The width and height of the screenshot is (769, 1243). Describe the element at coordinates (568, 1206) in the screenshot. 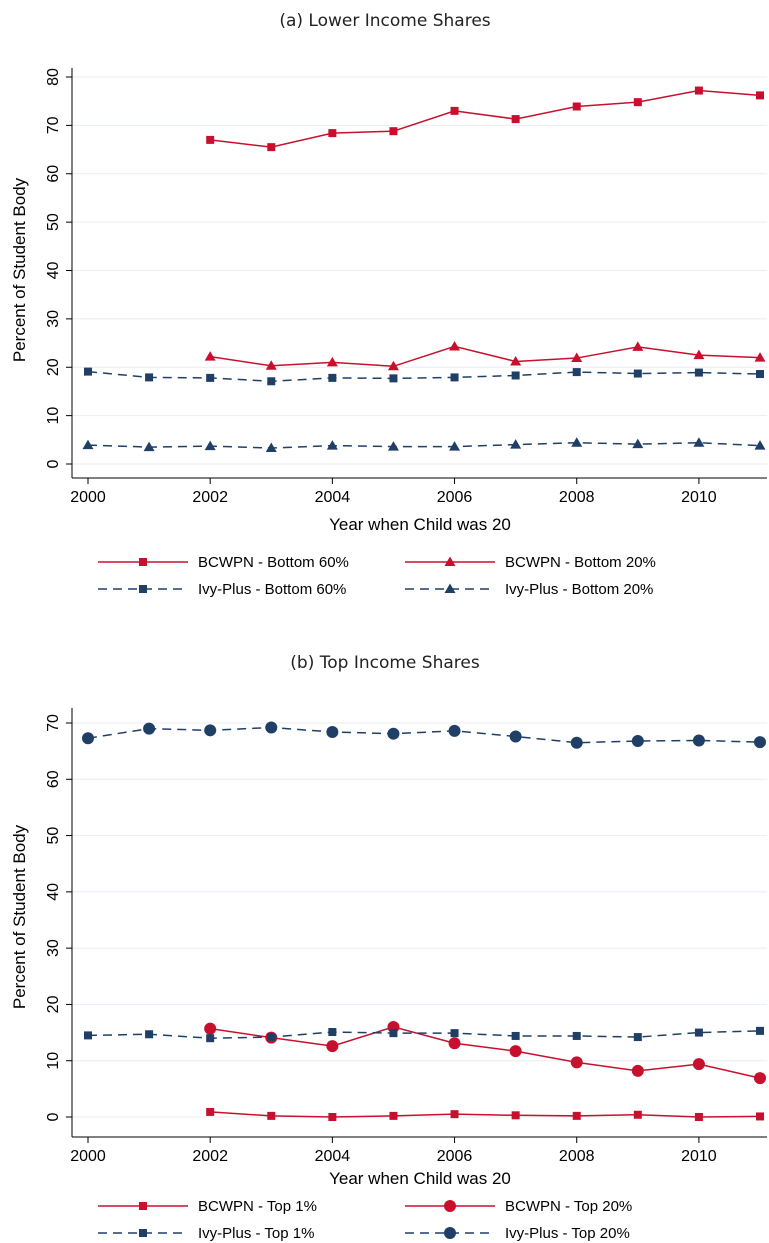

I see `legend-label: BCWPN - Top 20%` at that location.